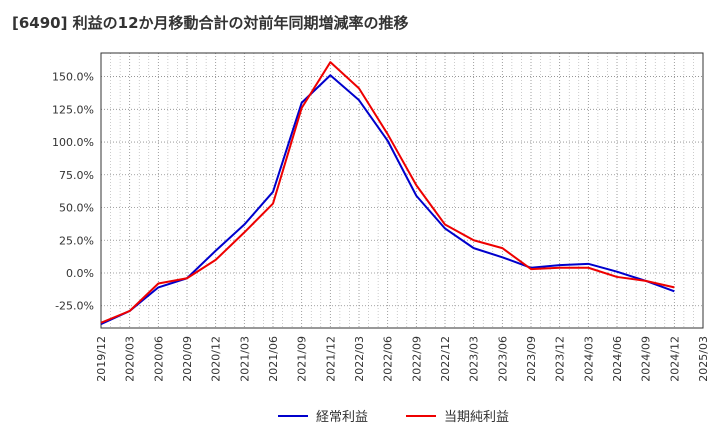 The height and width of the screenshot is (440, 720). I want to click on x-tick-label: 2024/12, so click(674, 359).